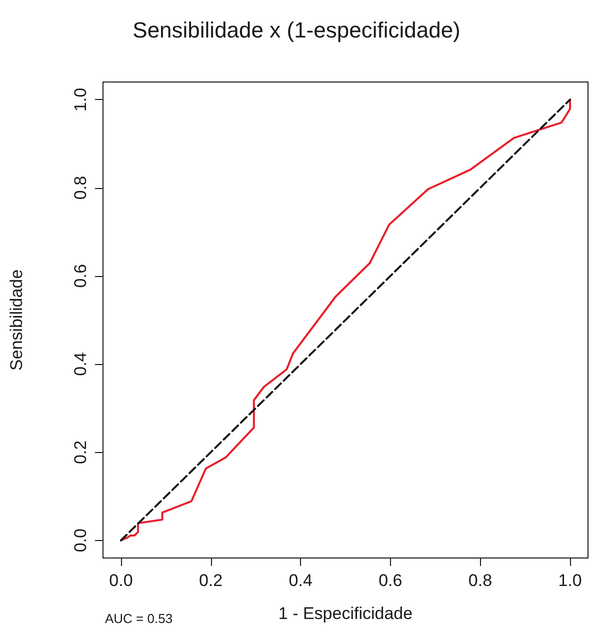 Image resolution: width=593 pixels, height=631 pixels. Describe the element at coordinates (296, 30) in the screenshot. I see `chart-title: Sensibilidade x (1-especificidade)` at that location.